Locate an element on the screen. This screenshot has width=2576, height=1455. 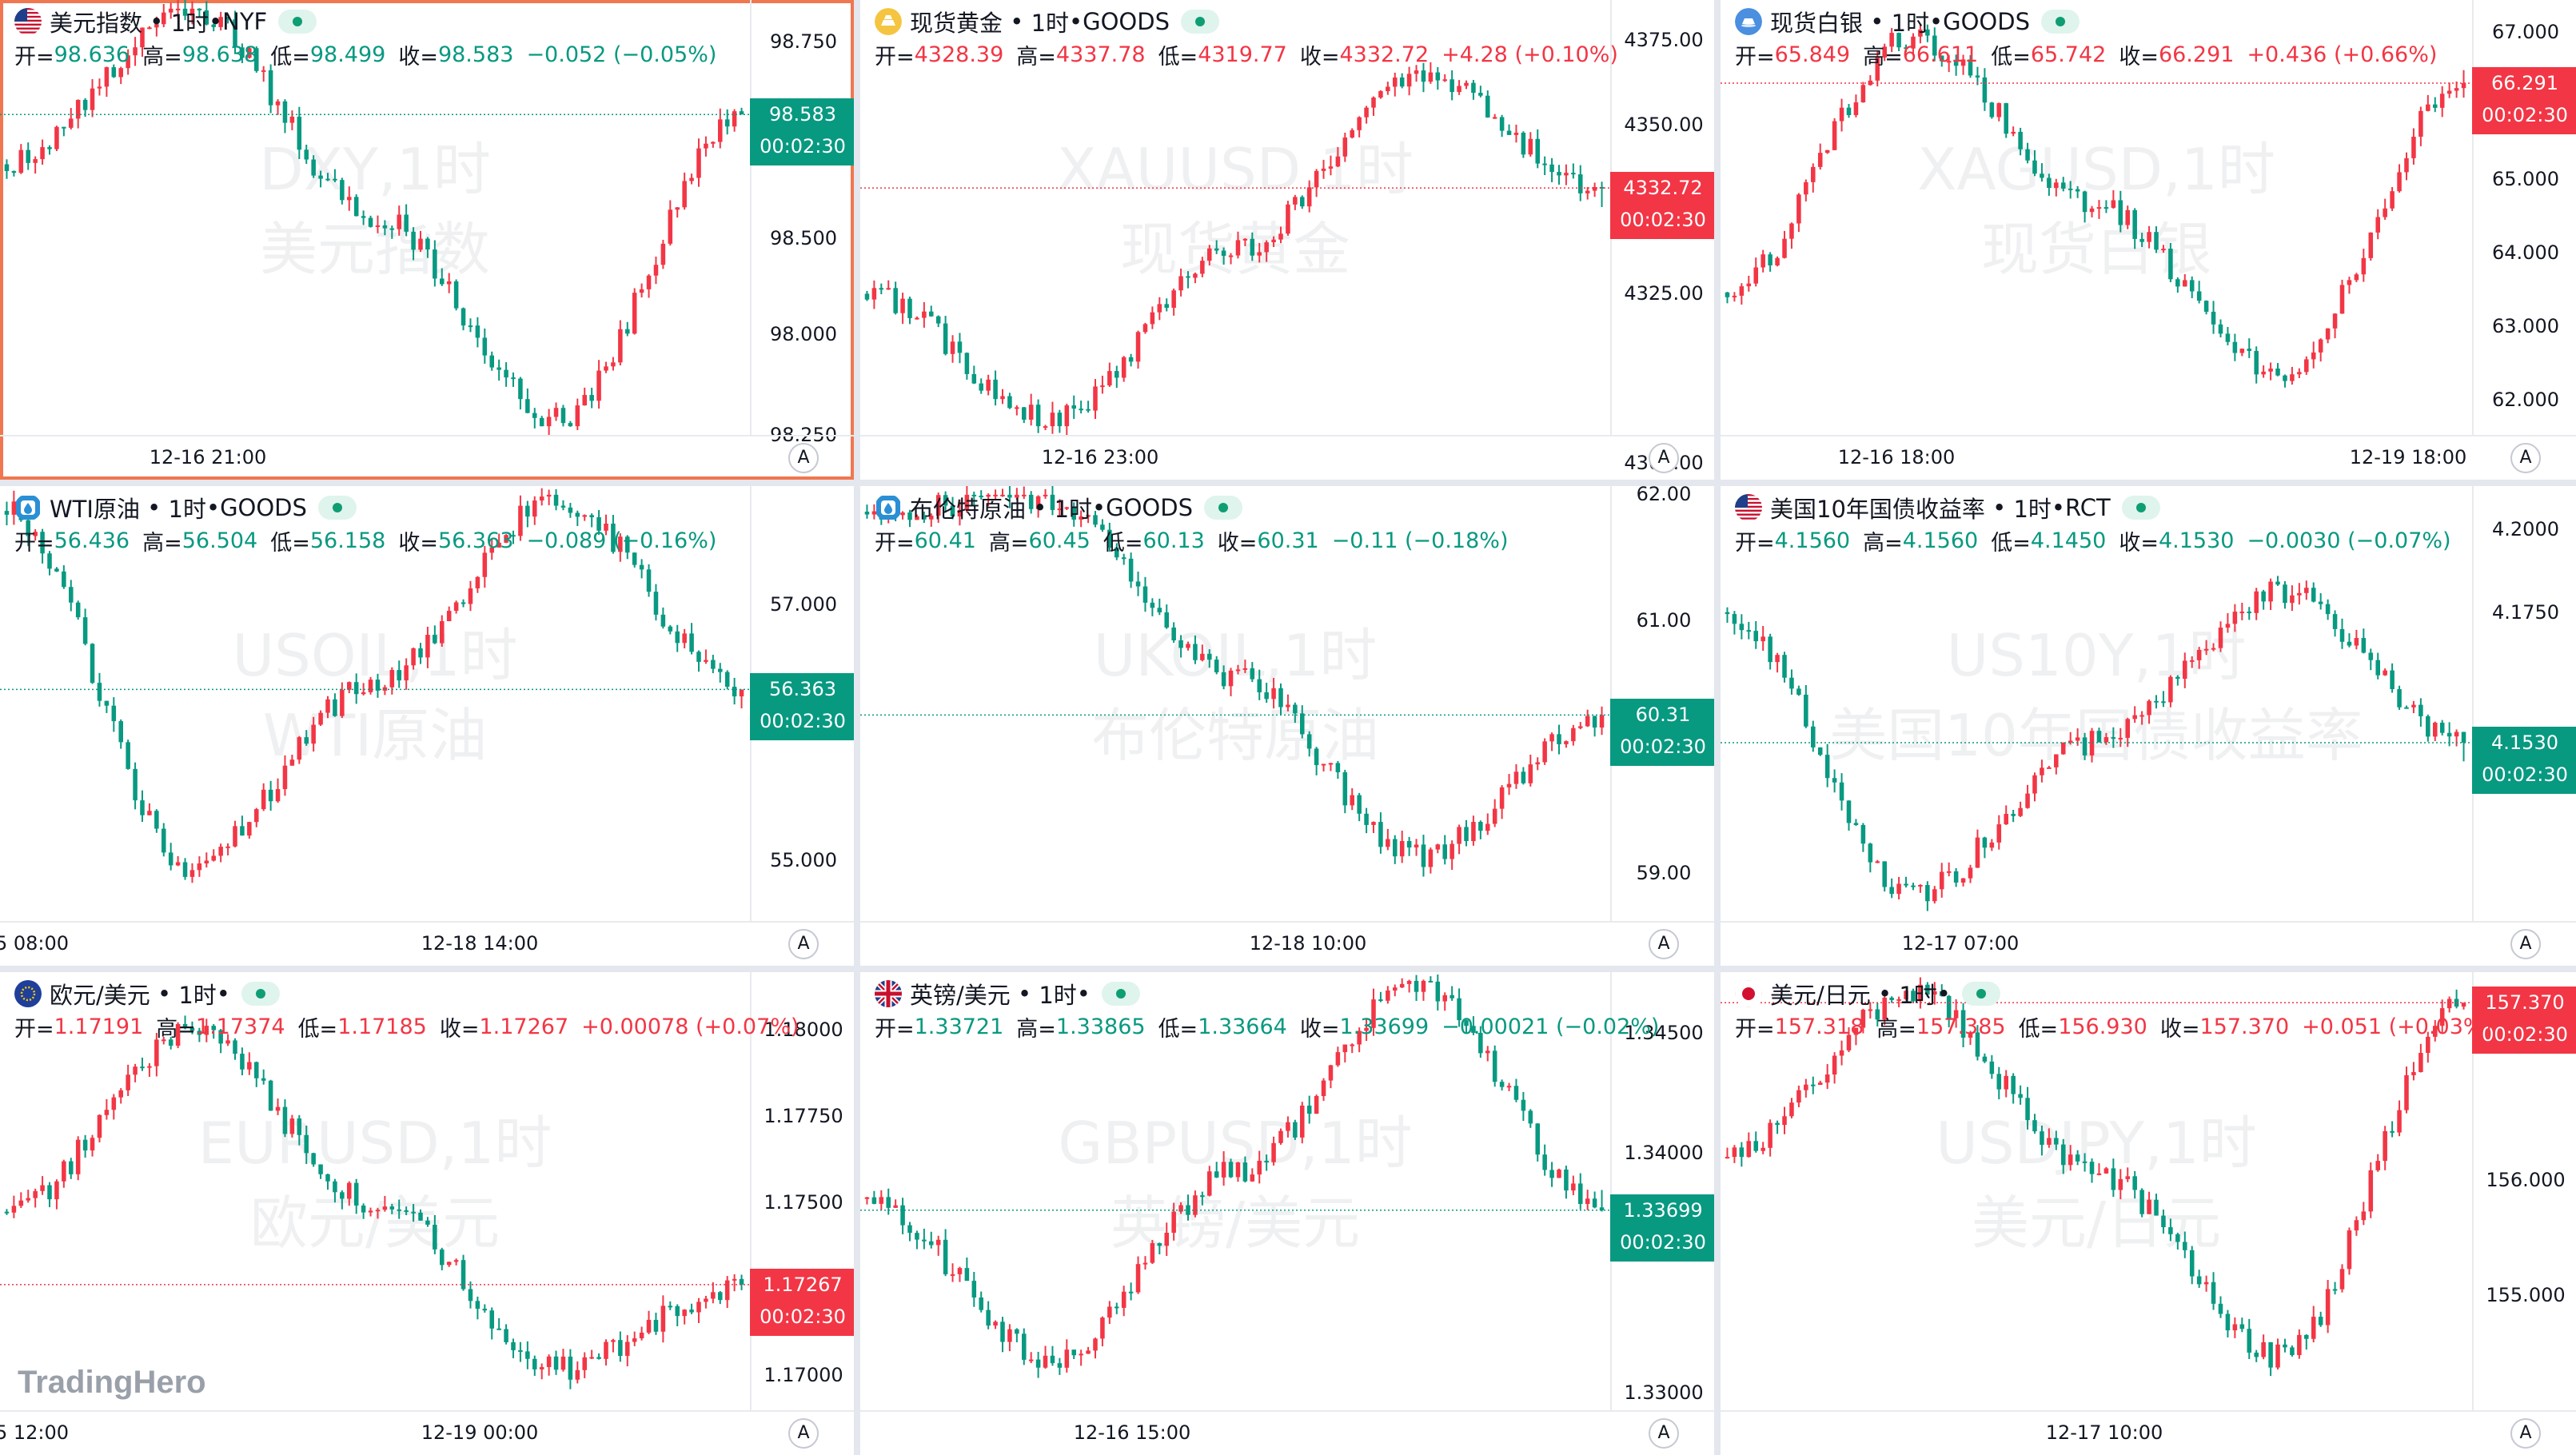
time-axis: 12-16 23:00 A is located at coordinates (1287, 457).